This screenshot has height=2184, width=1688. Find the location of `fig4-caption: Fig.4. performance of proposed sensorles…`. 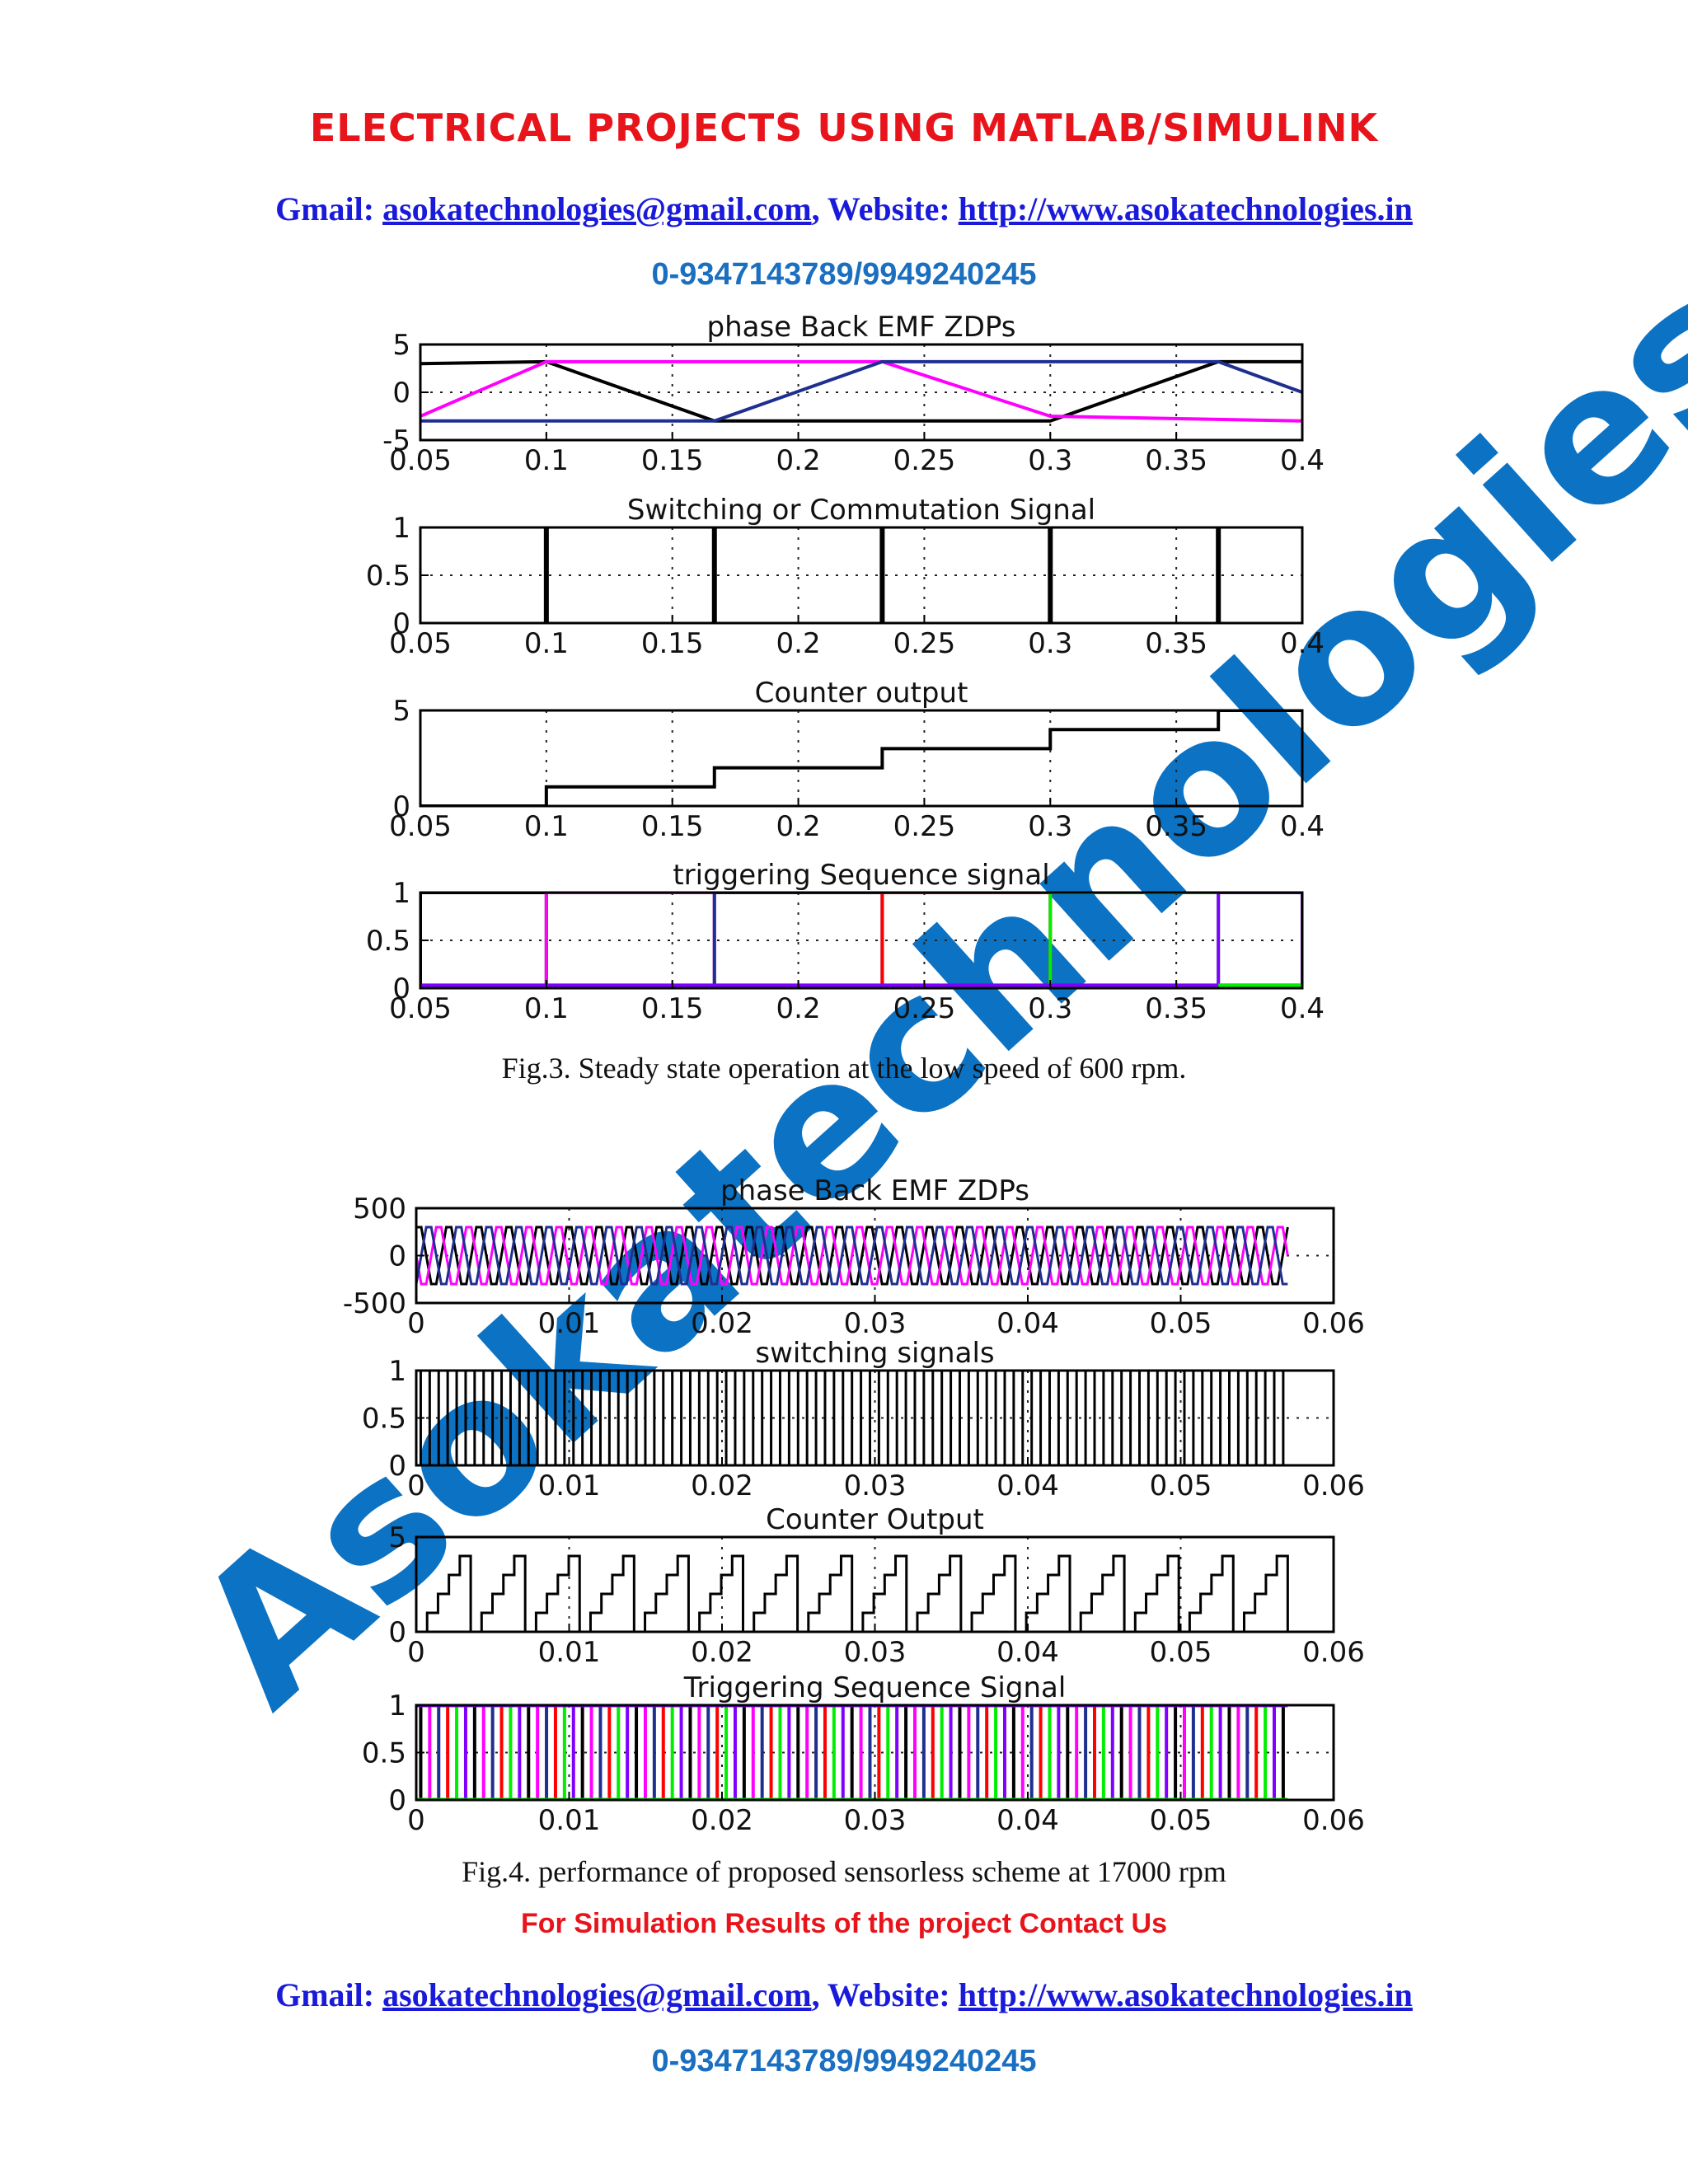

fig4-caption: Fig.4. performance of proposed sensorles… is located at coordinates (844, 1871).